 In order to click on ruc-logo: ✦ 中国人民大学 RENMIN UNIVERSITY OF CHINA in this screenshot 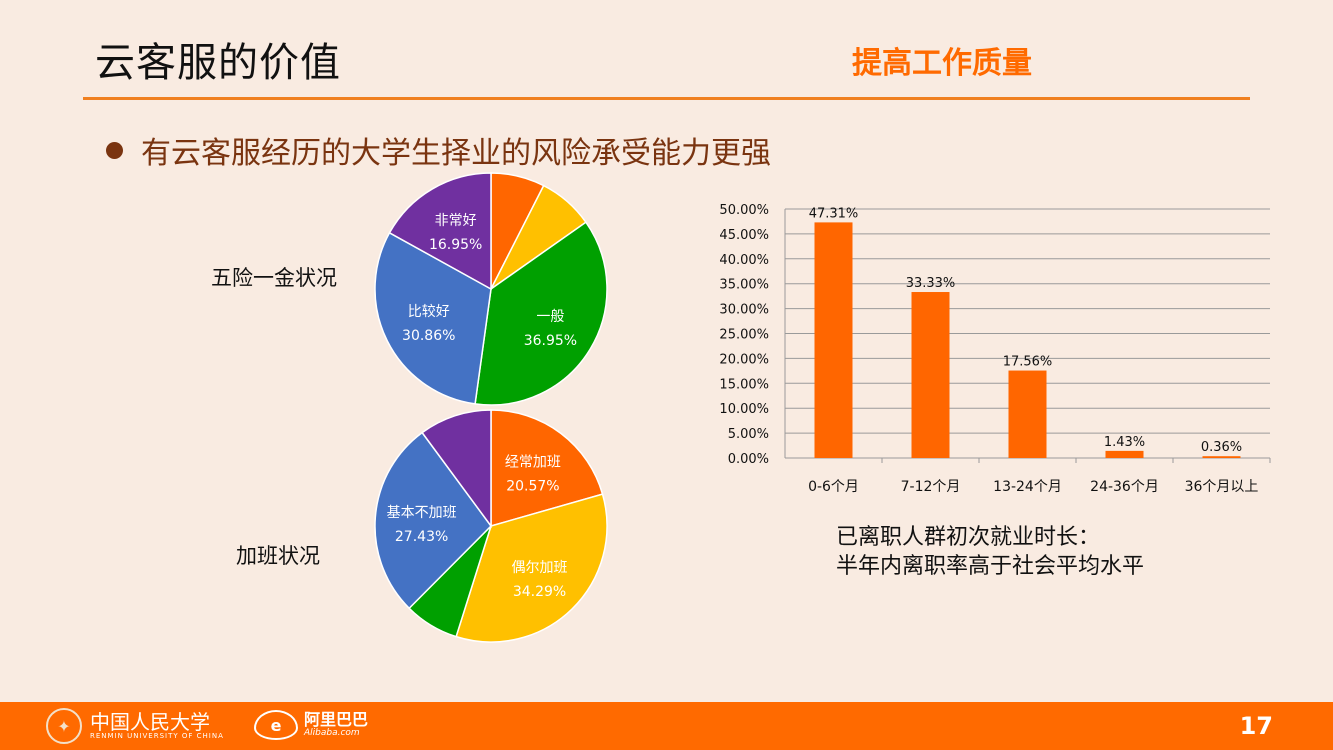, I will do `click(135, 726)`.